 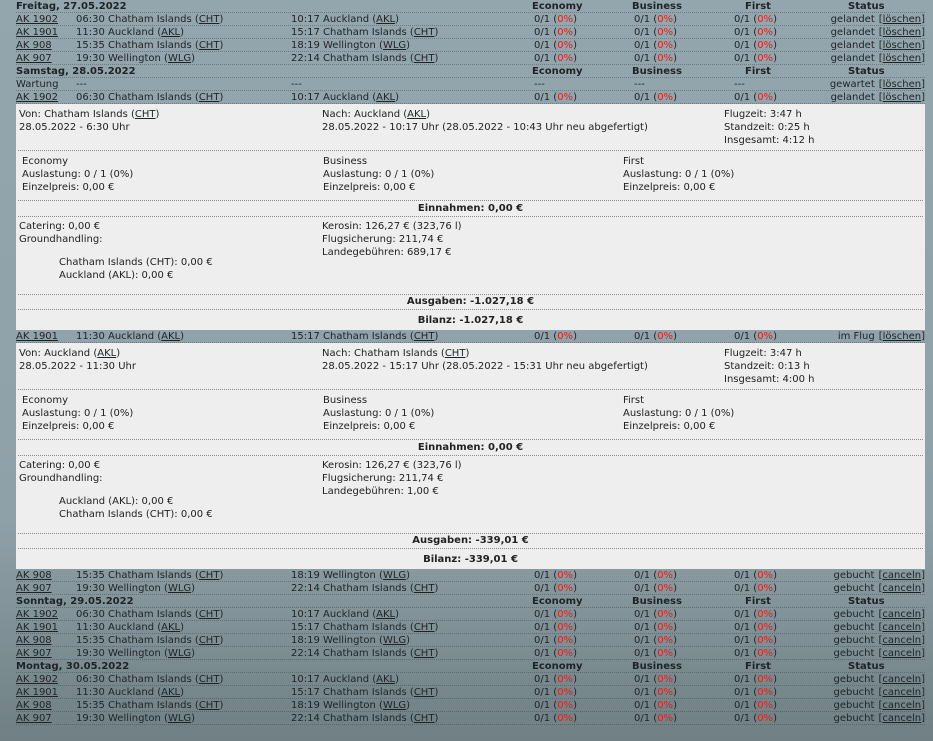 What do you see at coordinates (470, 540) in the screenshot?
I see `expenses: Ausgaben: -339,01 €` at bounding box center [470, 540].